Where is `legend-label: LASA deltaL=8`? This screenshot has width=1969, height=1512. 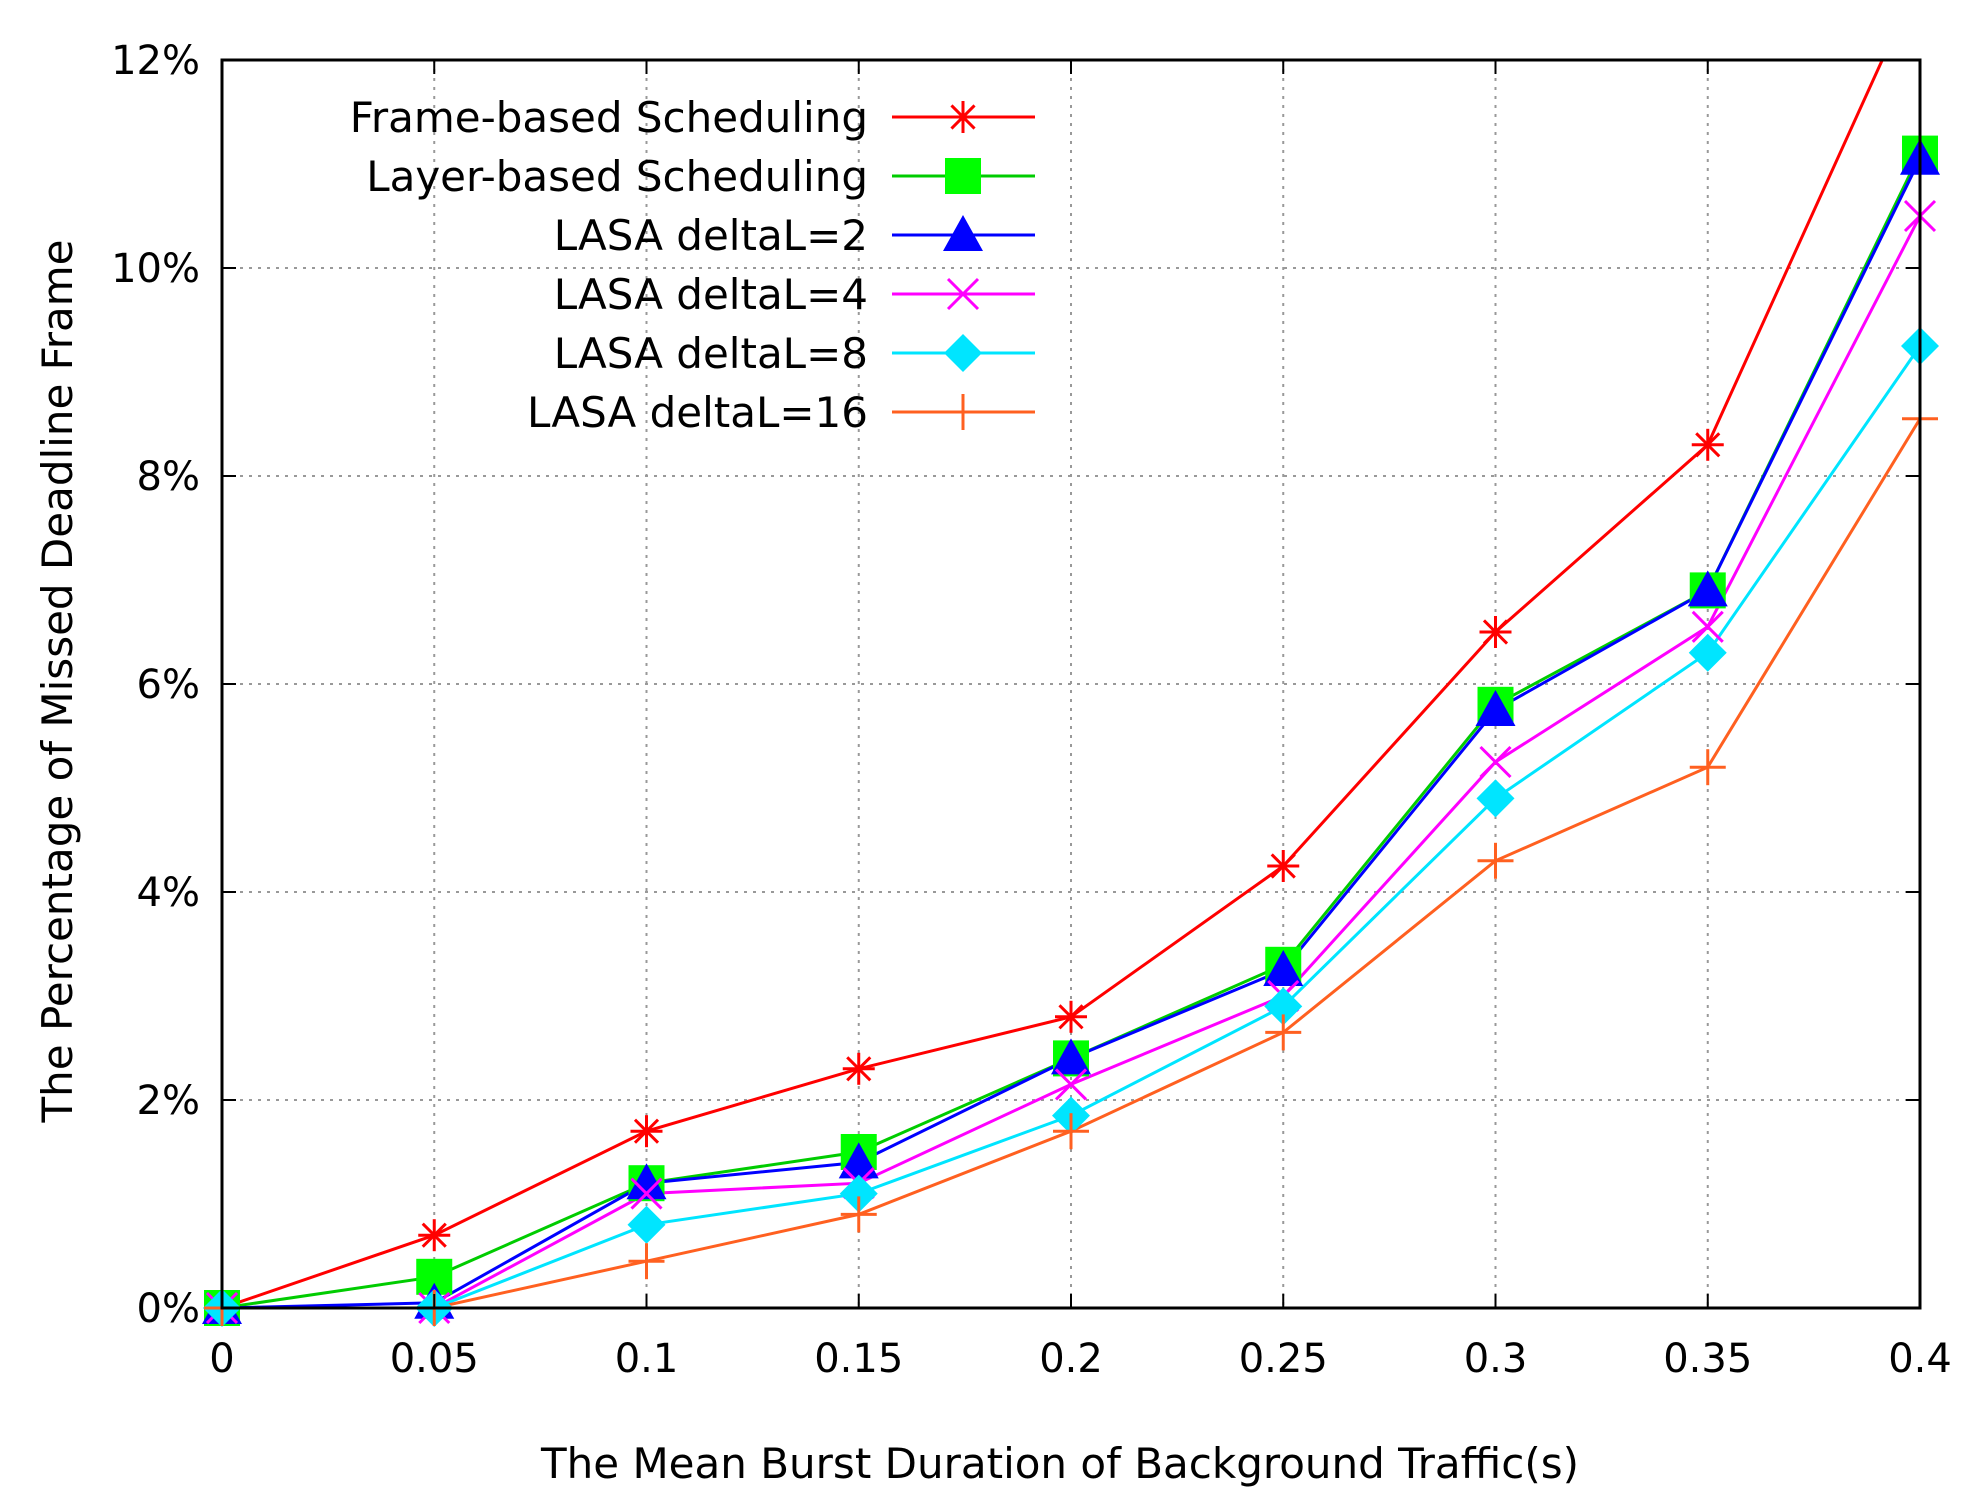 legend-label: LASA deltaL=8 is located at coordinates (711, 353).